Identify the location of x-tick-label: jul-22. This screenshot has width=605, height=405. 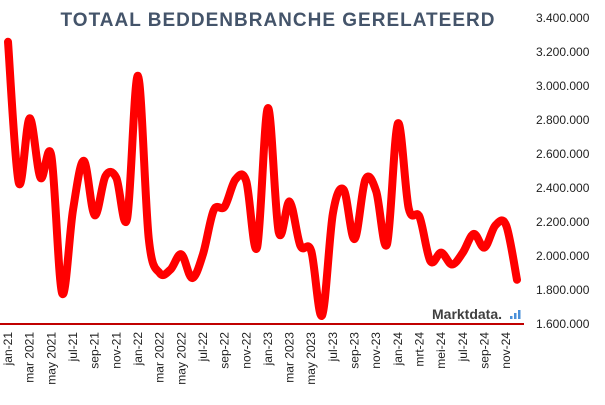
(203, 347).